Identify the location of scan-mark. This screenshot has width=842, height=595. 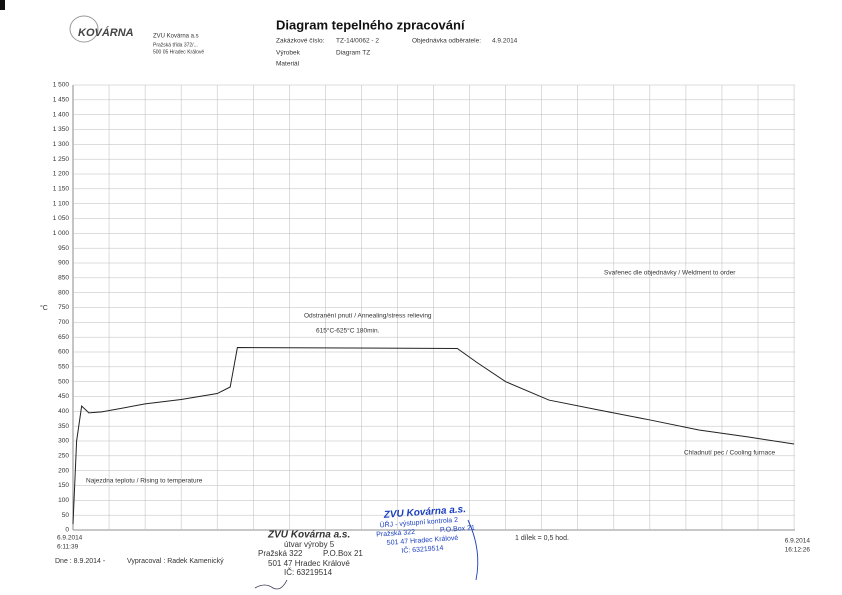
(2, 5).